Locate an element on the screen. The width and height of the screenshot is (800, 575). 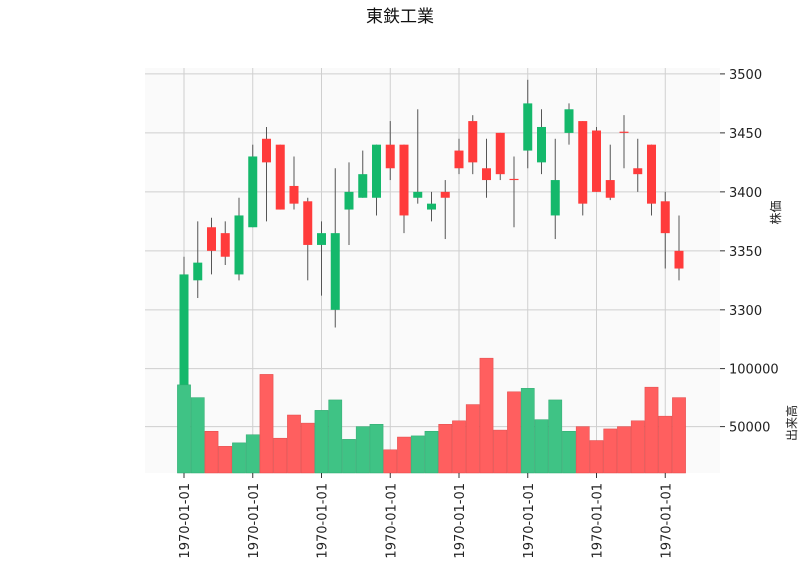
price-tick-label: 3450 is located at coordinates (745, 134).